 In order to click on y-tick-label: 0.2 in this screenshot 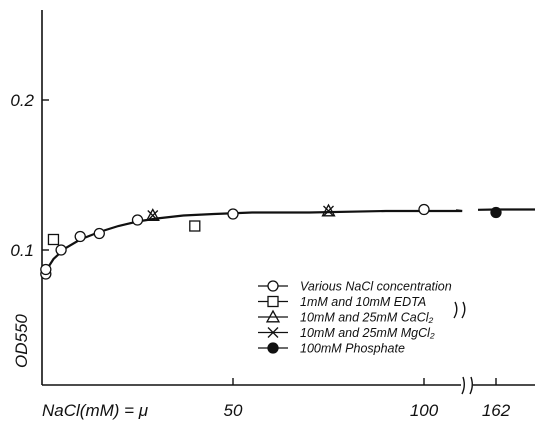, I will do `click(22, 100)`.